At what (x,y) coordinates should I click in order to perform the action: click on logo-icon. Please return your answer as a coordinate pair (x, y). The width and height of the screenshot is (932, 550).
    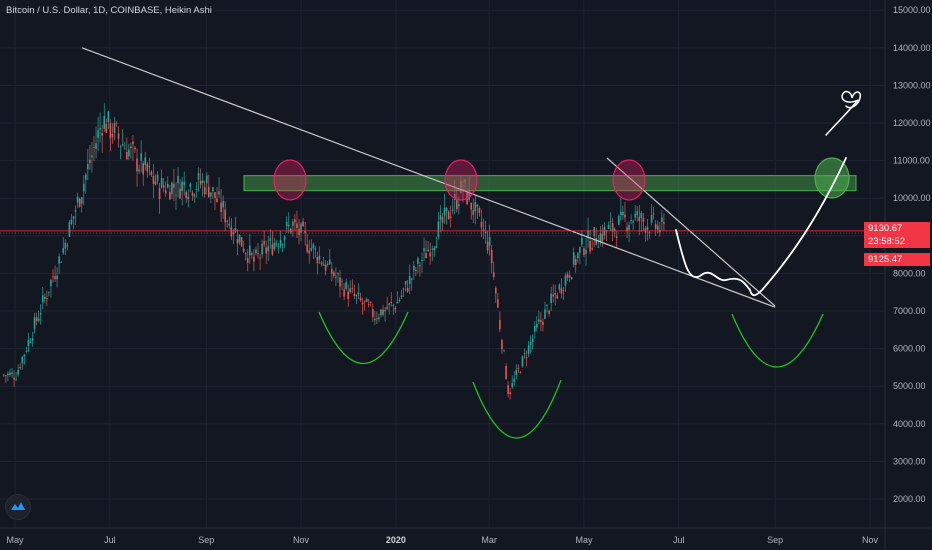
    Looking at the image, I should click on (18, 506).